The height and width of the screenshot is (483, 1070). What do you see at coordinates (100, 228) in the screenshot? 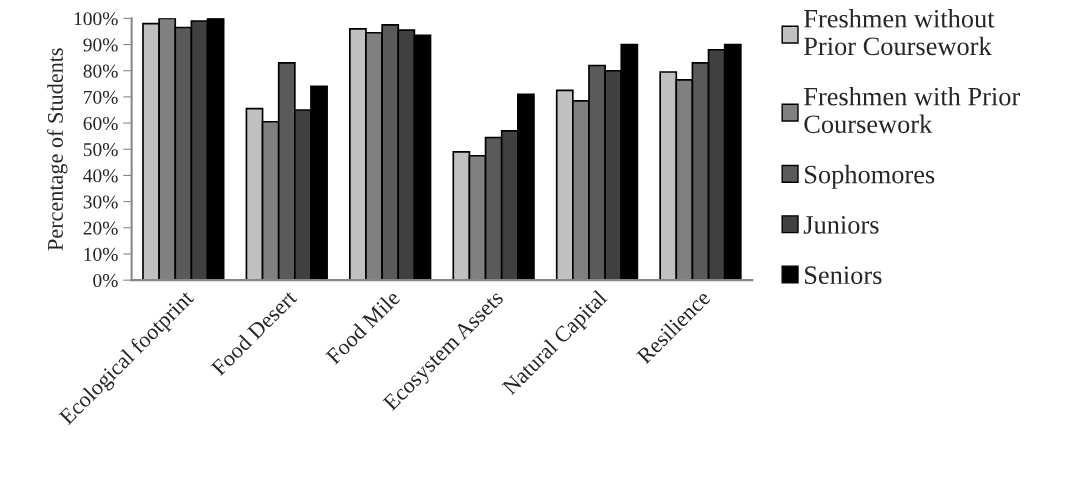
I see `y-tick-label: 20%` at bounding box center [100, 228].